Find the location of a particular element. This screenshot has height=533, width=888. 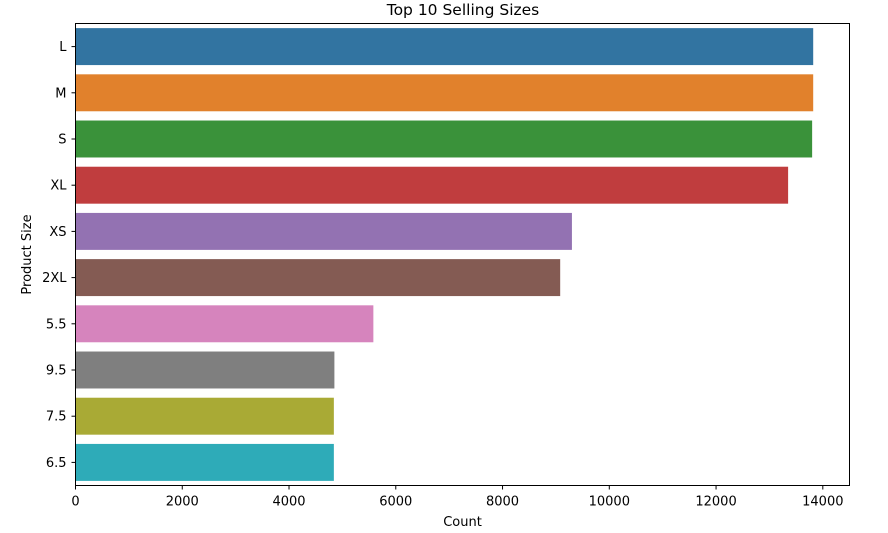

y-tick-label: 5.5 is located at coordinates (56, 324).